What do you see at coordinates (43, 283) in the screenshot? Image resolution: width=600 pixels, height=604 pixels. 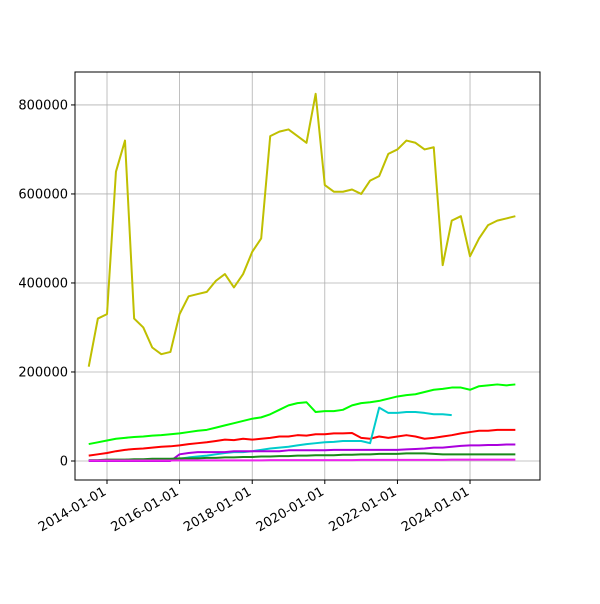 I see `y-tick-label: 400000` at bounding box center [43, 283].